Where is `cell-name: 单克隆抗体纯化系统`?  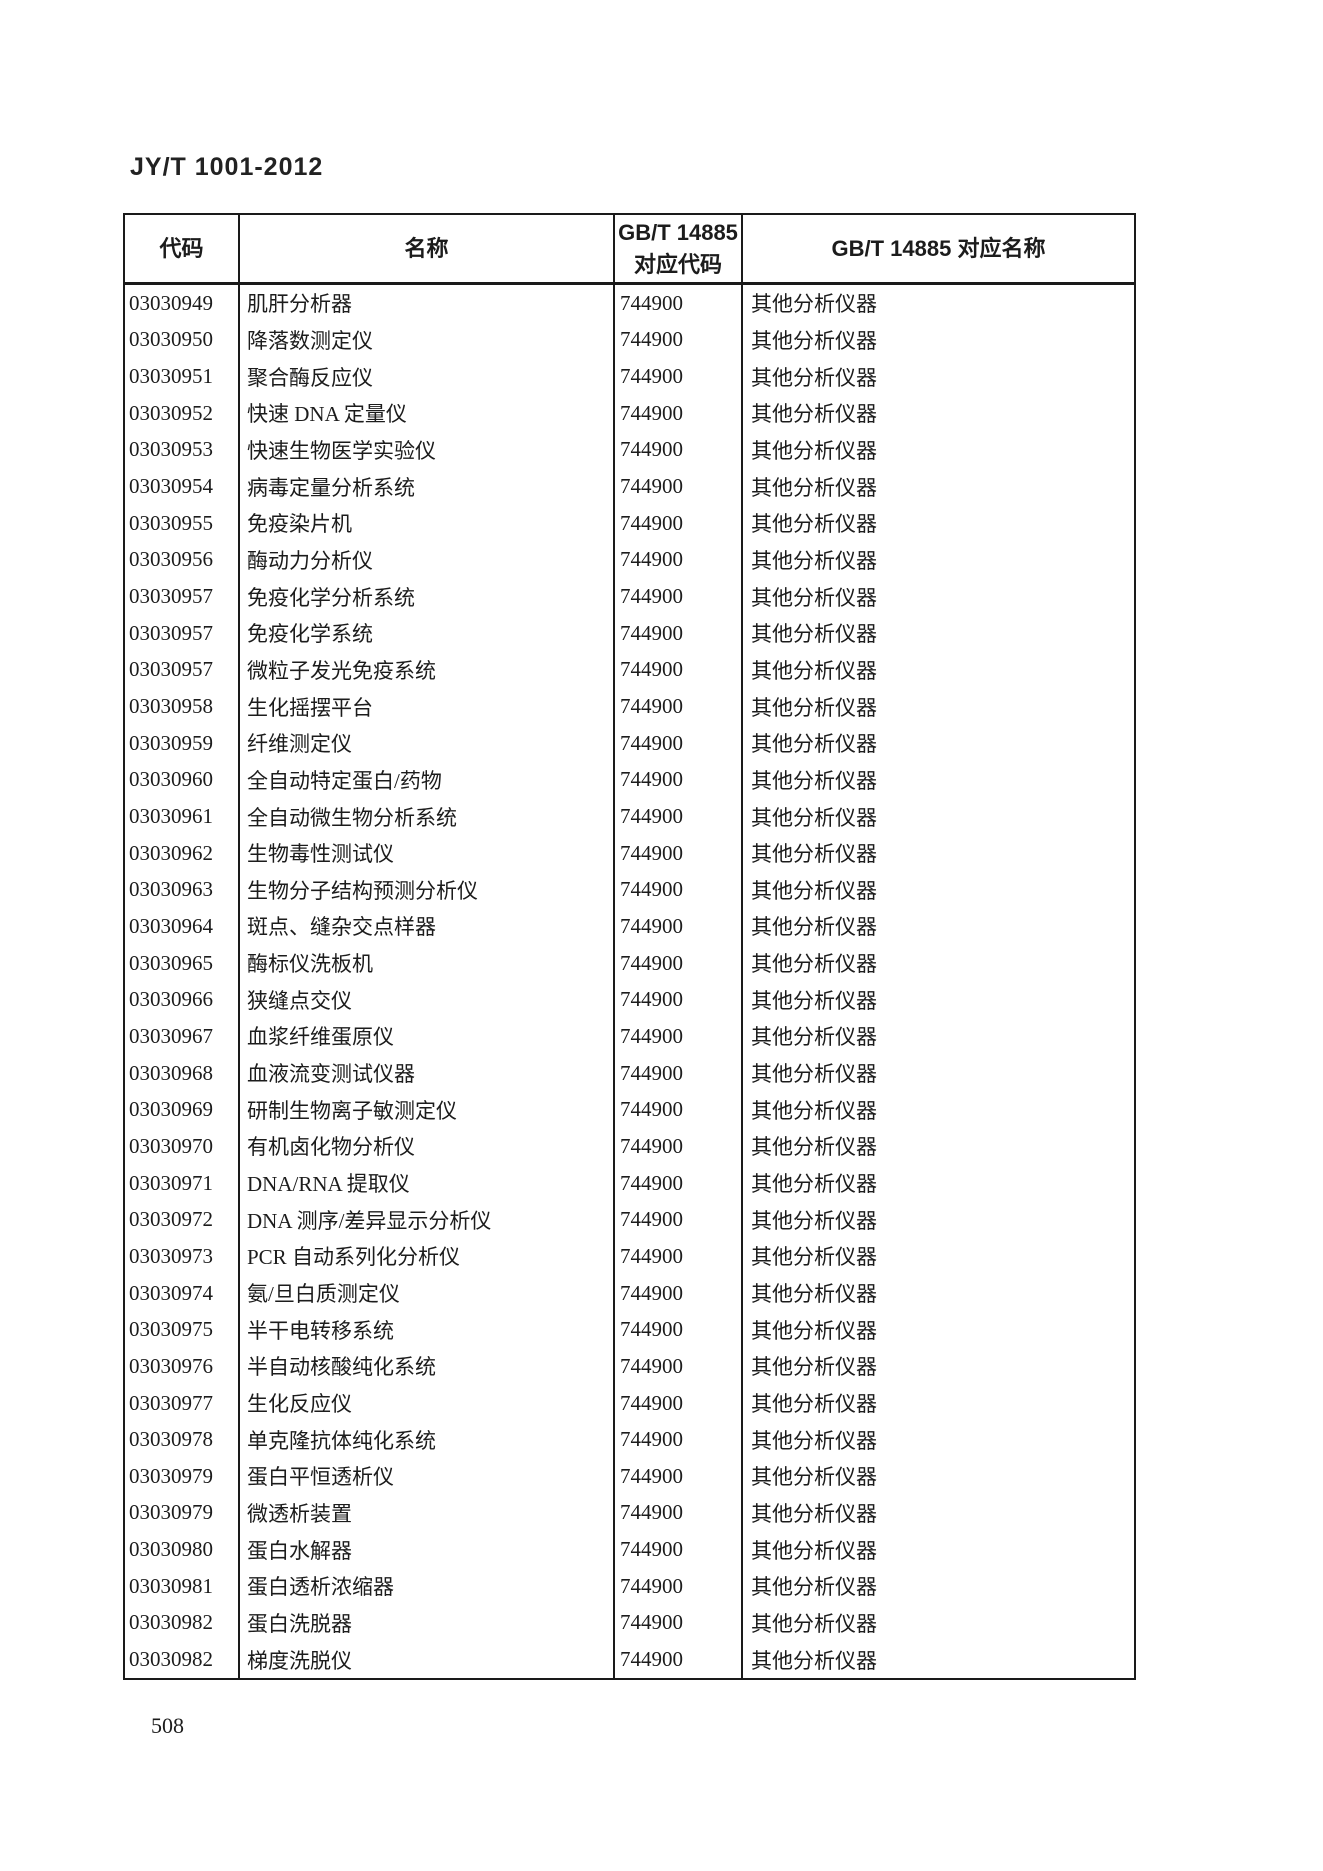
cell-name: 单克隆抗体纯化系统 is located at coordinates (427, 1439).